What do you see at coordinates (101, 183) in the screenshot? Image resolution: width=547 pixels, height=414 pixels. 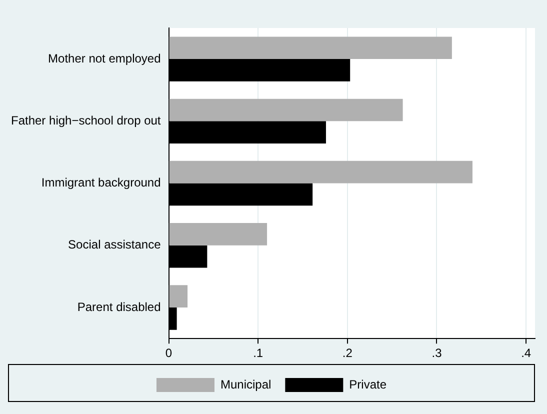 I see `y-tick-label: Immigrant background` at bounding box center [101, 183].